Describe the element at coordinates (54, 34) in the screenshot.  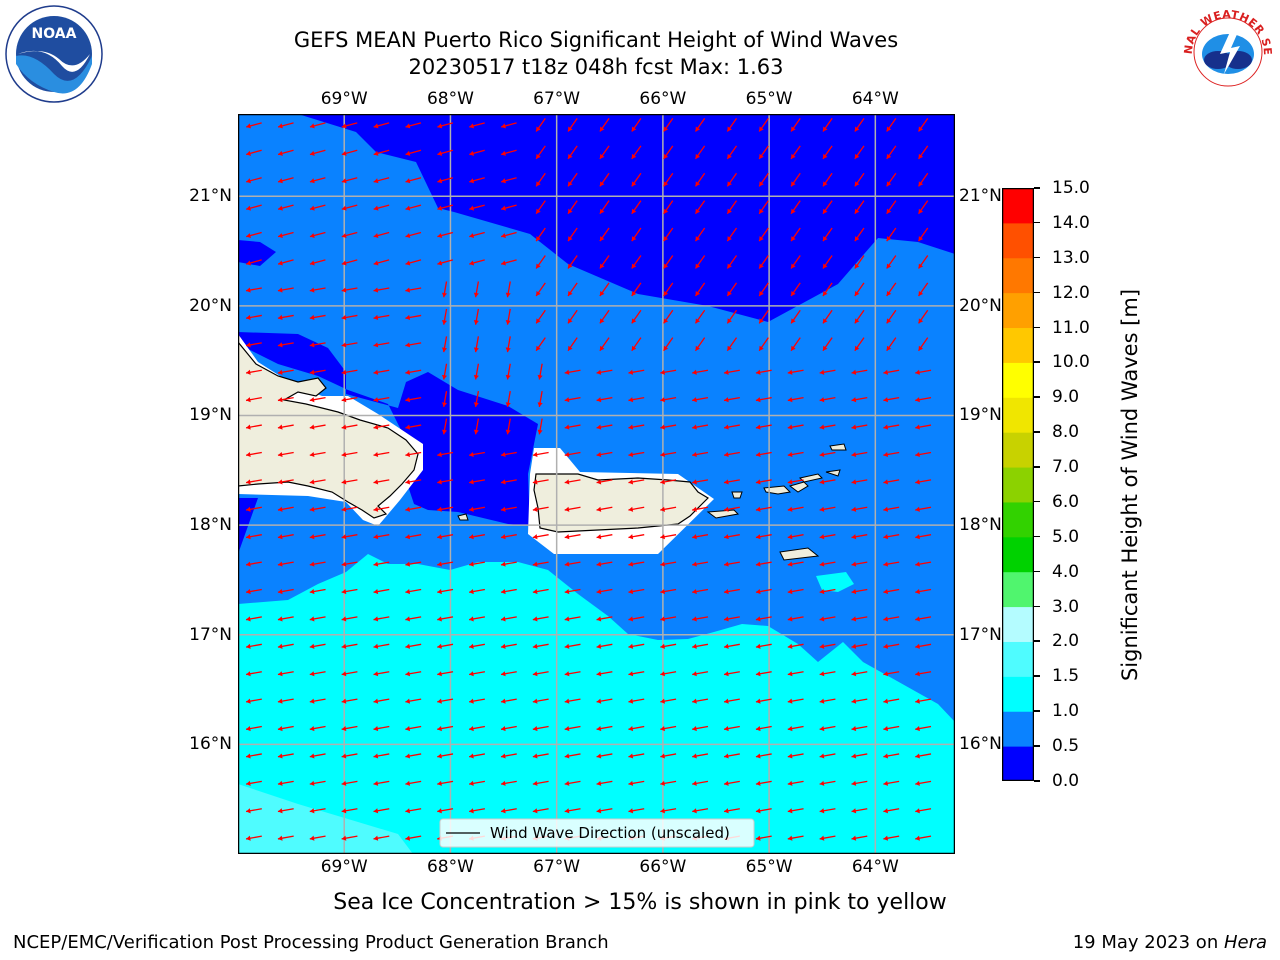
I see `noaa-logo-text: NOAA` at that location.